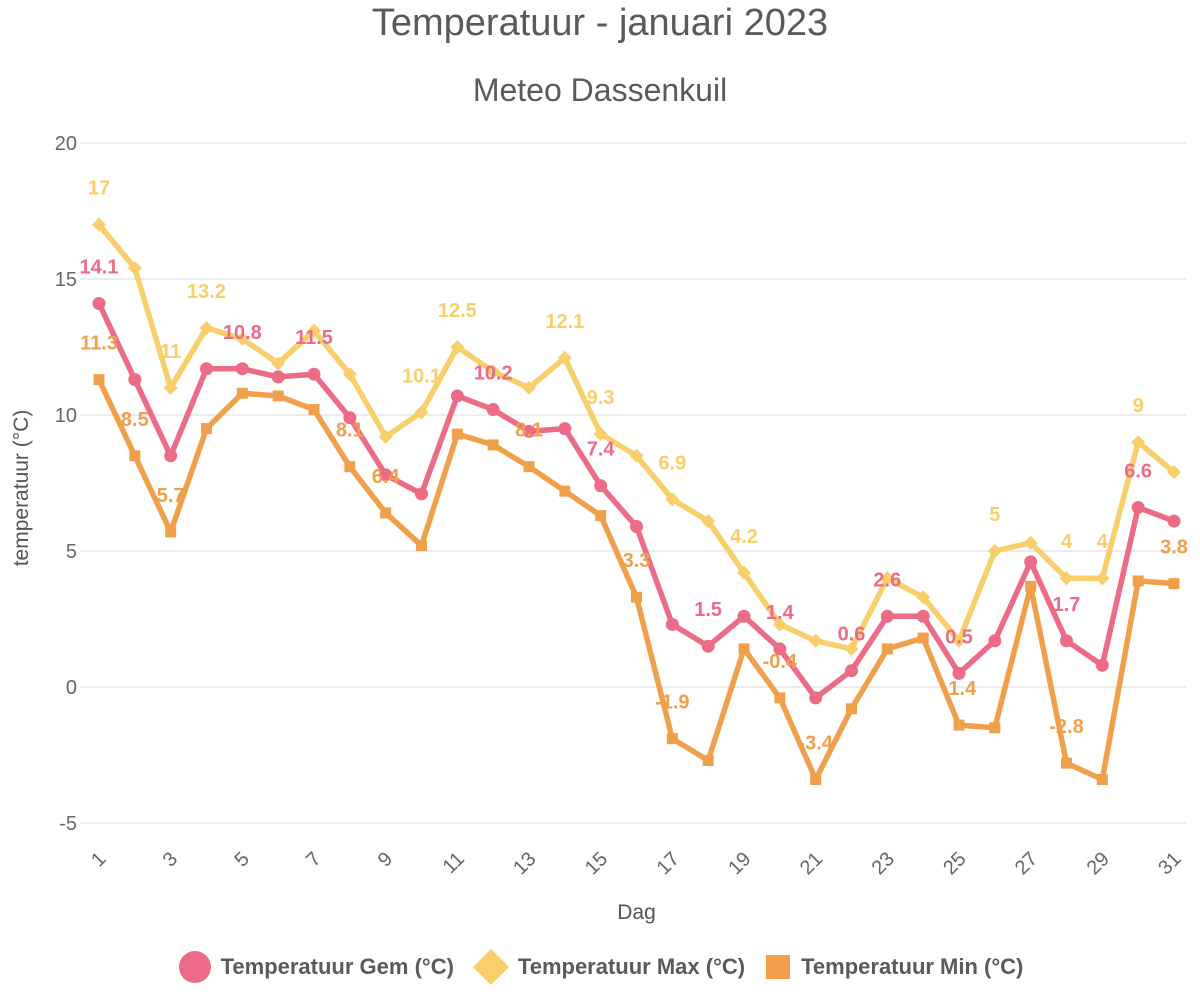 This screenshot has width=1200, height=1000. I want to click on x-tick-label: 1, so click(98, 859).